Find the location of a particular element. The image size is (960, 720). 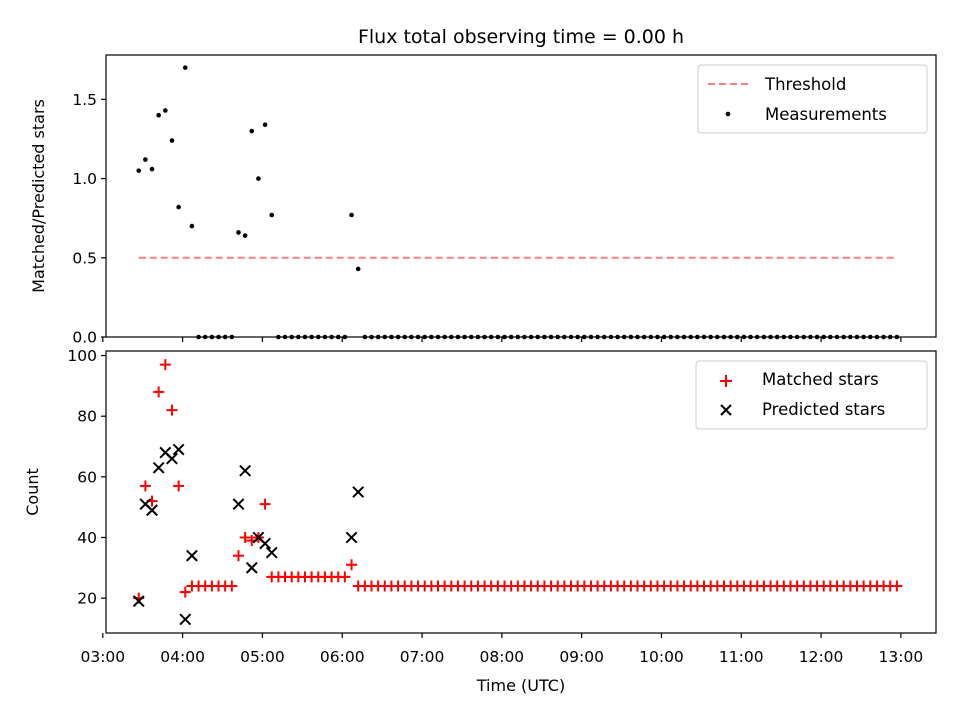

x-tick-label: 05:00 is located at coordinates (262, 657).